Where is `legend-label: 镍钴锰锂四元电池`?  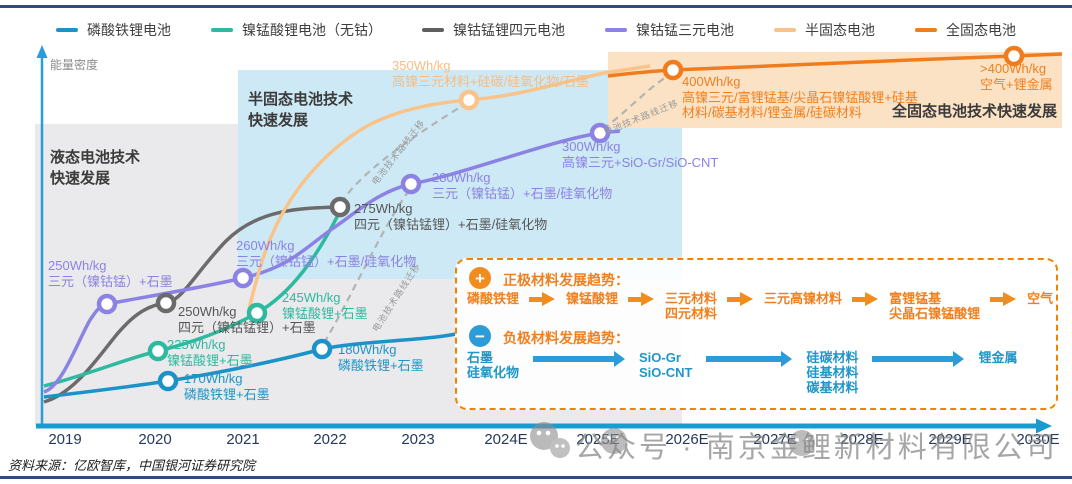
legend-label: 镍钴锰锂四元电池 is located at coordinates (509, 30).